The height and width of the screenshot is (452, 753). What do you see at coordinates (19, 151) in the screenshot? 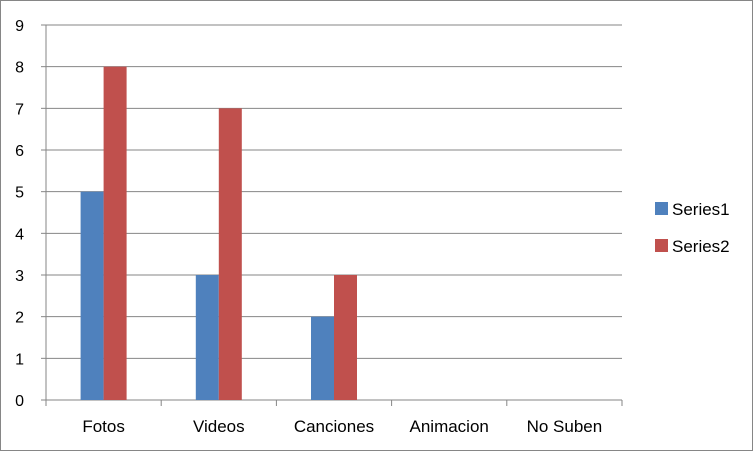
I see `y-tick-label: 6` at bounding box center [19, 151].